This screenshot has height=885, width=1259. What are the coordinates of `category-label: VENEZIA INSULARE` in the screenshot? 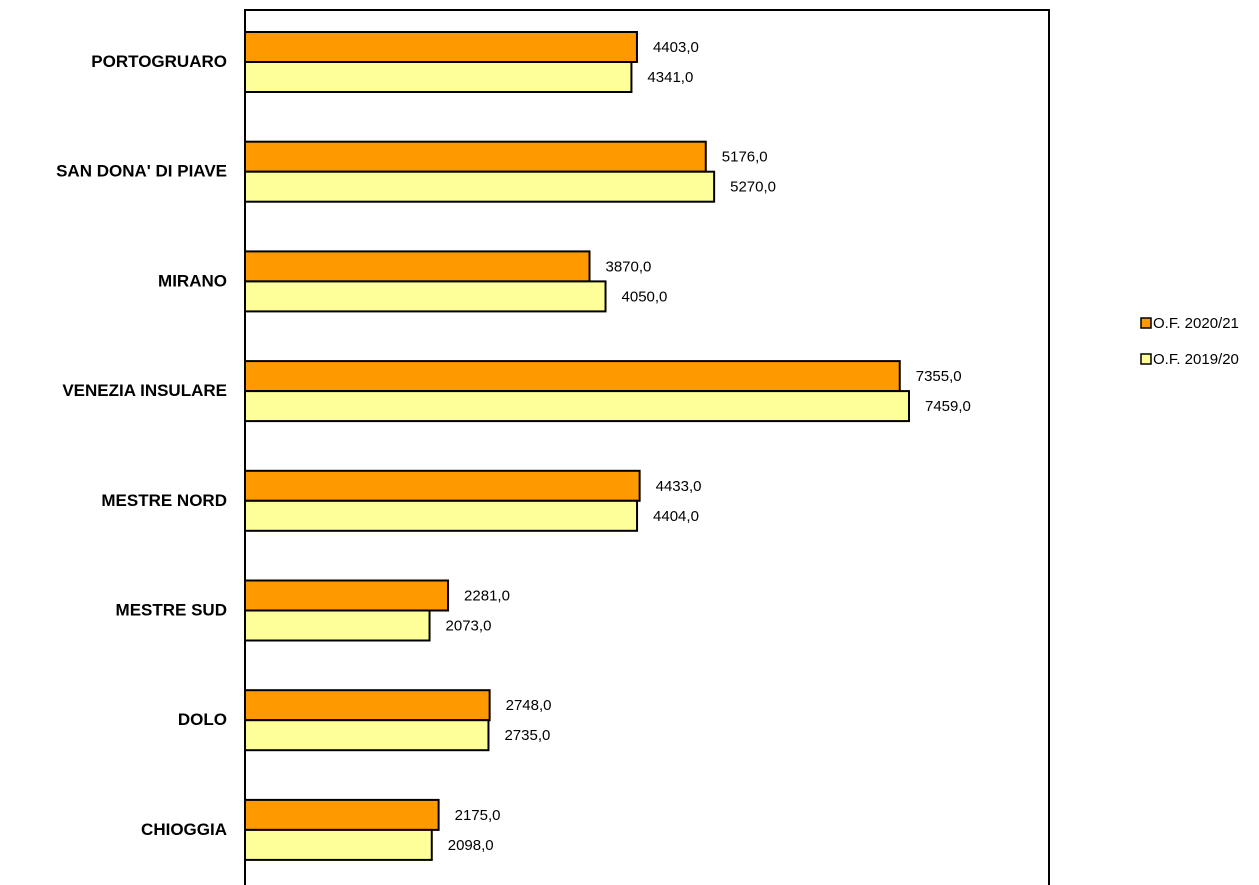 It's located at (144, 390).